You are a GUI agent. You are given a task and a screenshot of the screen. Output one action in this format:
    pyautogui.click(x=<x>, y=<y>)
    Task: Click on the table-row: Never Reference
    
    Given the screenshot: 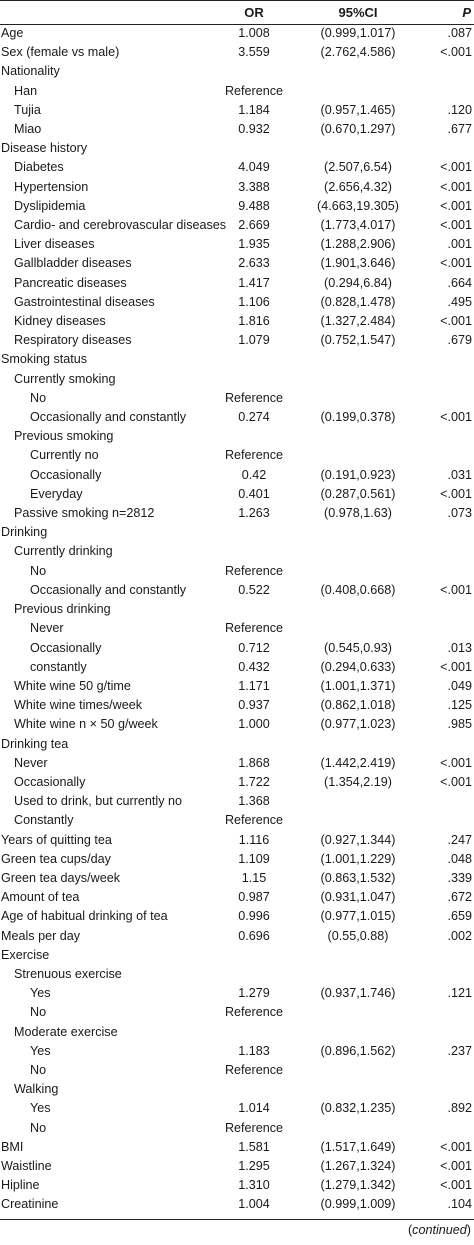 What is the action you would take?
    pyautogui.click(x=237, y=628)
    